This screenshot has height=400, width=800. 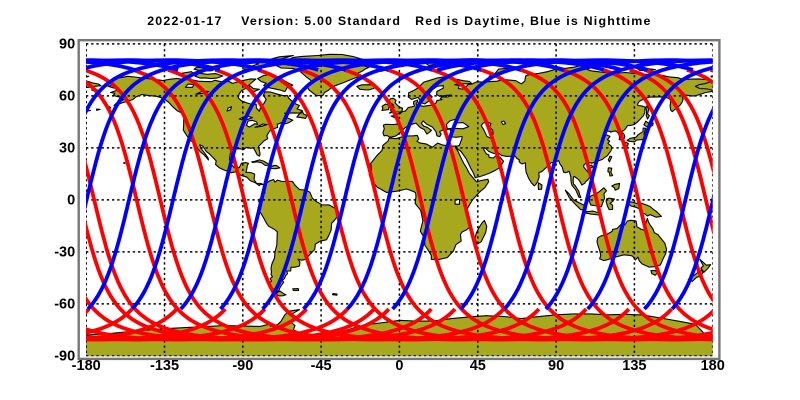 I want to click on svg-text: -45, so click(x=321, y=366).